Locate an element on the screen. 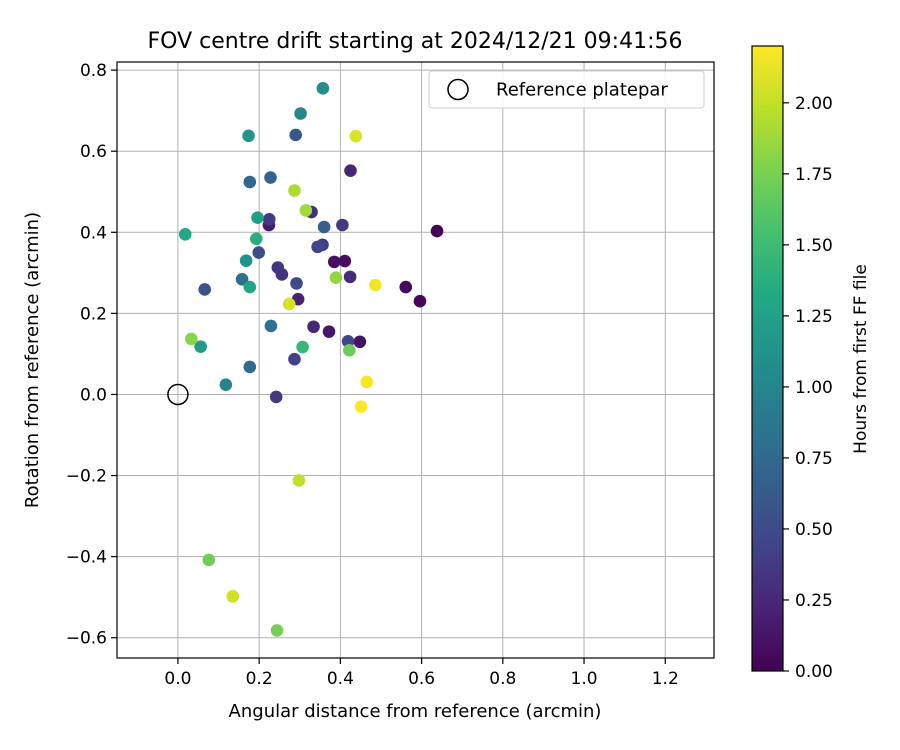  y-tick-label: −0.4 is located at coordinates (86, 558).